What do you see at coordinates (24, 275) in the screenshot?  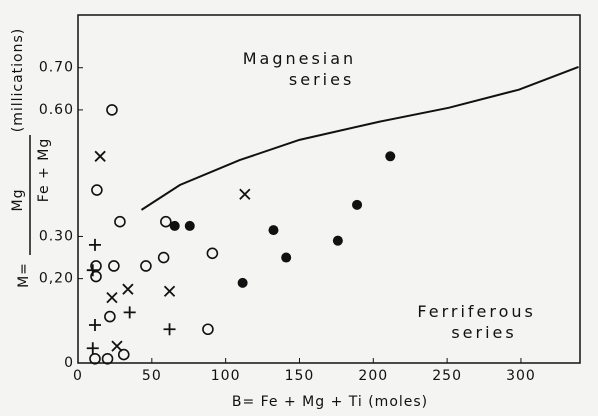 I see `y-label-prefix: M=` at bounding box center [24, 275].